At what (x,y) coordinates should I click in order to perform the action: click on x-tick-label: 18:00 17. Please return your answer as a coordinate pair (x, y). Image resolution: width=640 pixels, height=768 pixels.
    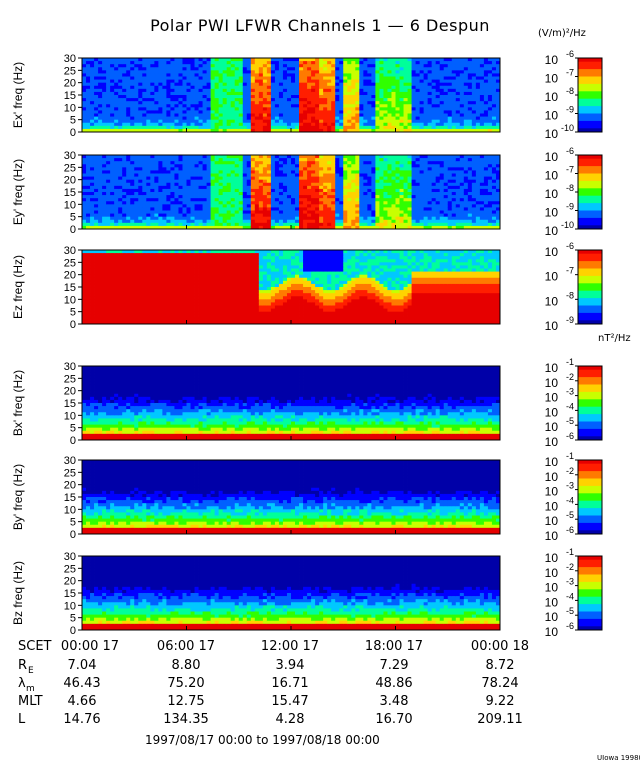
    Looking at the image, I should click on (394, 646).